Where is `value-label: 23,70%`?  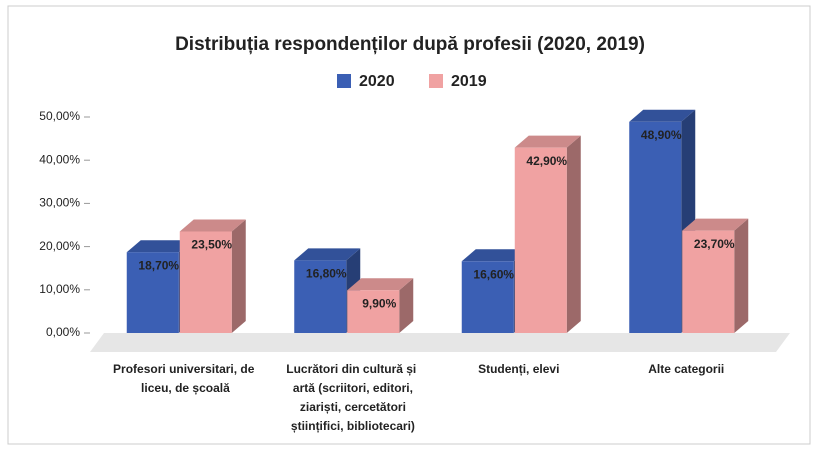
value-label: 23,70% is located at coordinates (714, 244).